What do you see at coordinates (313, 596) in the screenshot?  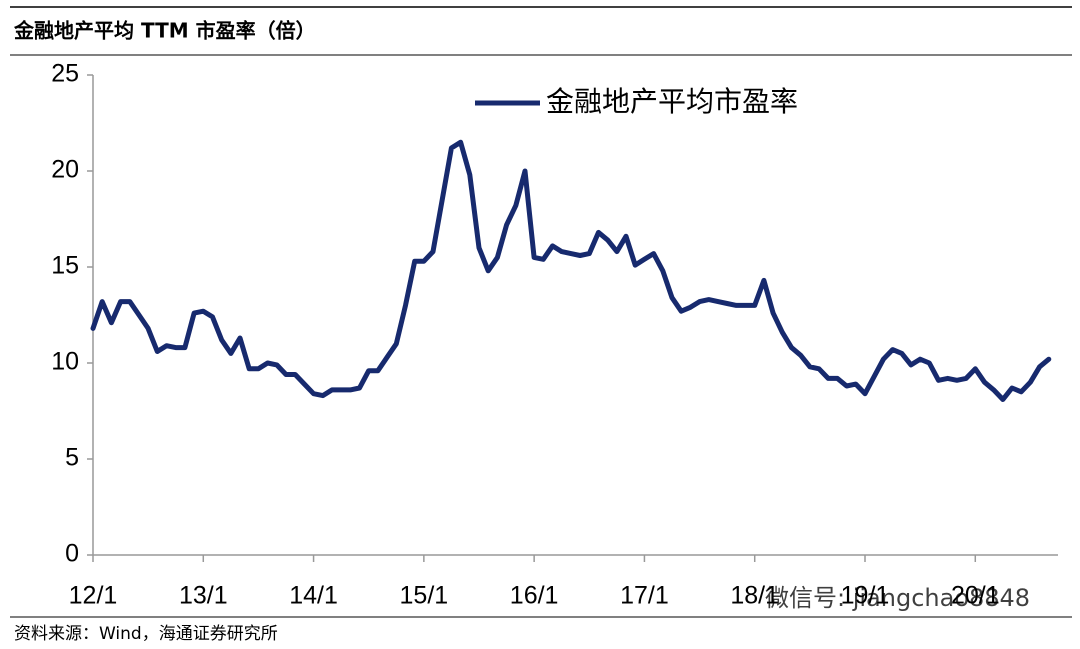 I see `x-tick-label: 14/1` at bounding box center [313, 596].